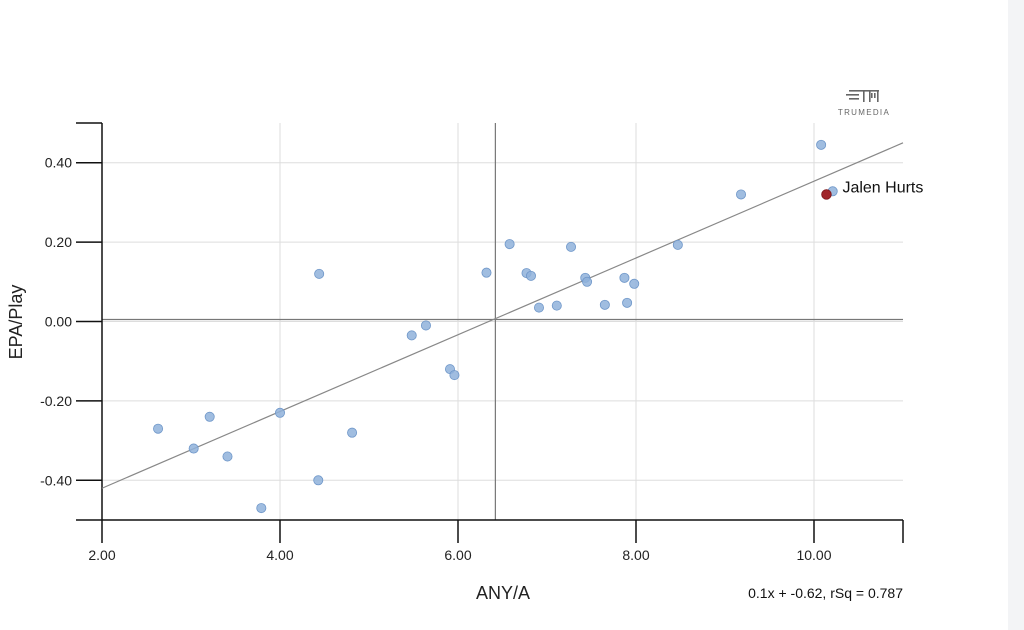 This screenshot has width=1024, height=630. What do you see at coordinates (882, 187) in the screenshot?
I see `highlight-player-label: Jalen Hurts` at bounding box center [882, 187].